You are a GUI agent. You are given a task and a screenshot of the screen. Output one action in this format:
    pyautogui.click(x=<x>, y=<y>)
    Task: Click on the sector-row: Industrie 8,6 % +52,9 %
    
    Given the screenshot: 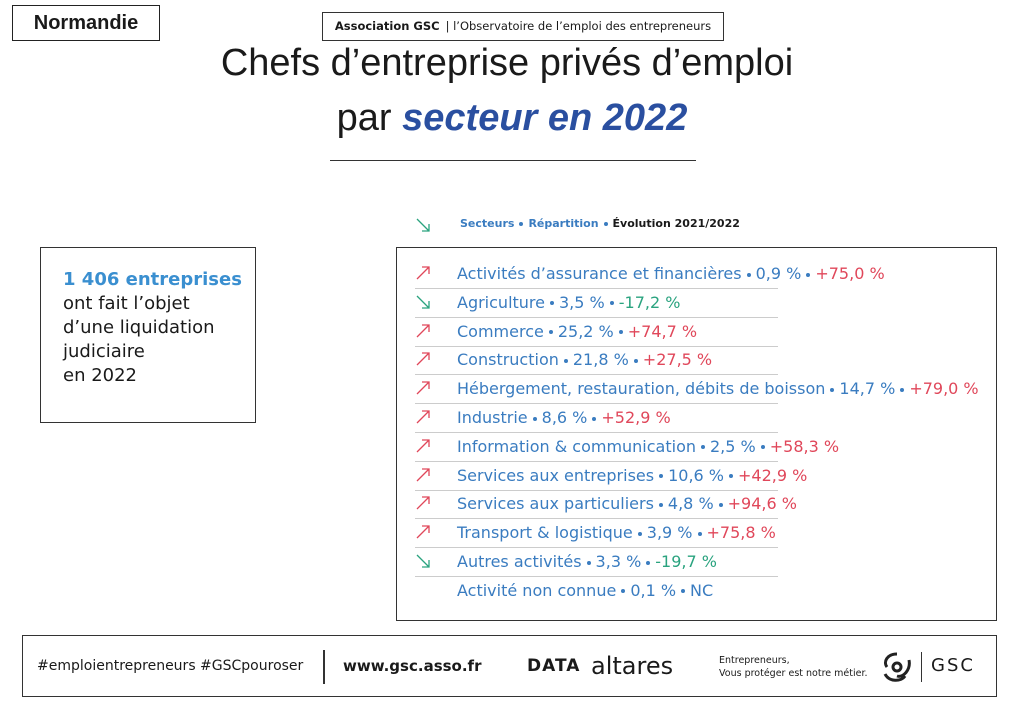 What is the action you would take?
    pyautogui.click(x=564, y=417)
    